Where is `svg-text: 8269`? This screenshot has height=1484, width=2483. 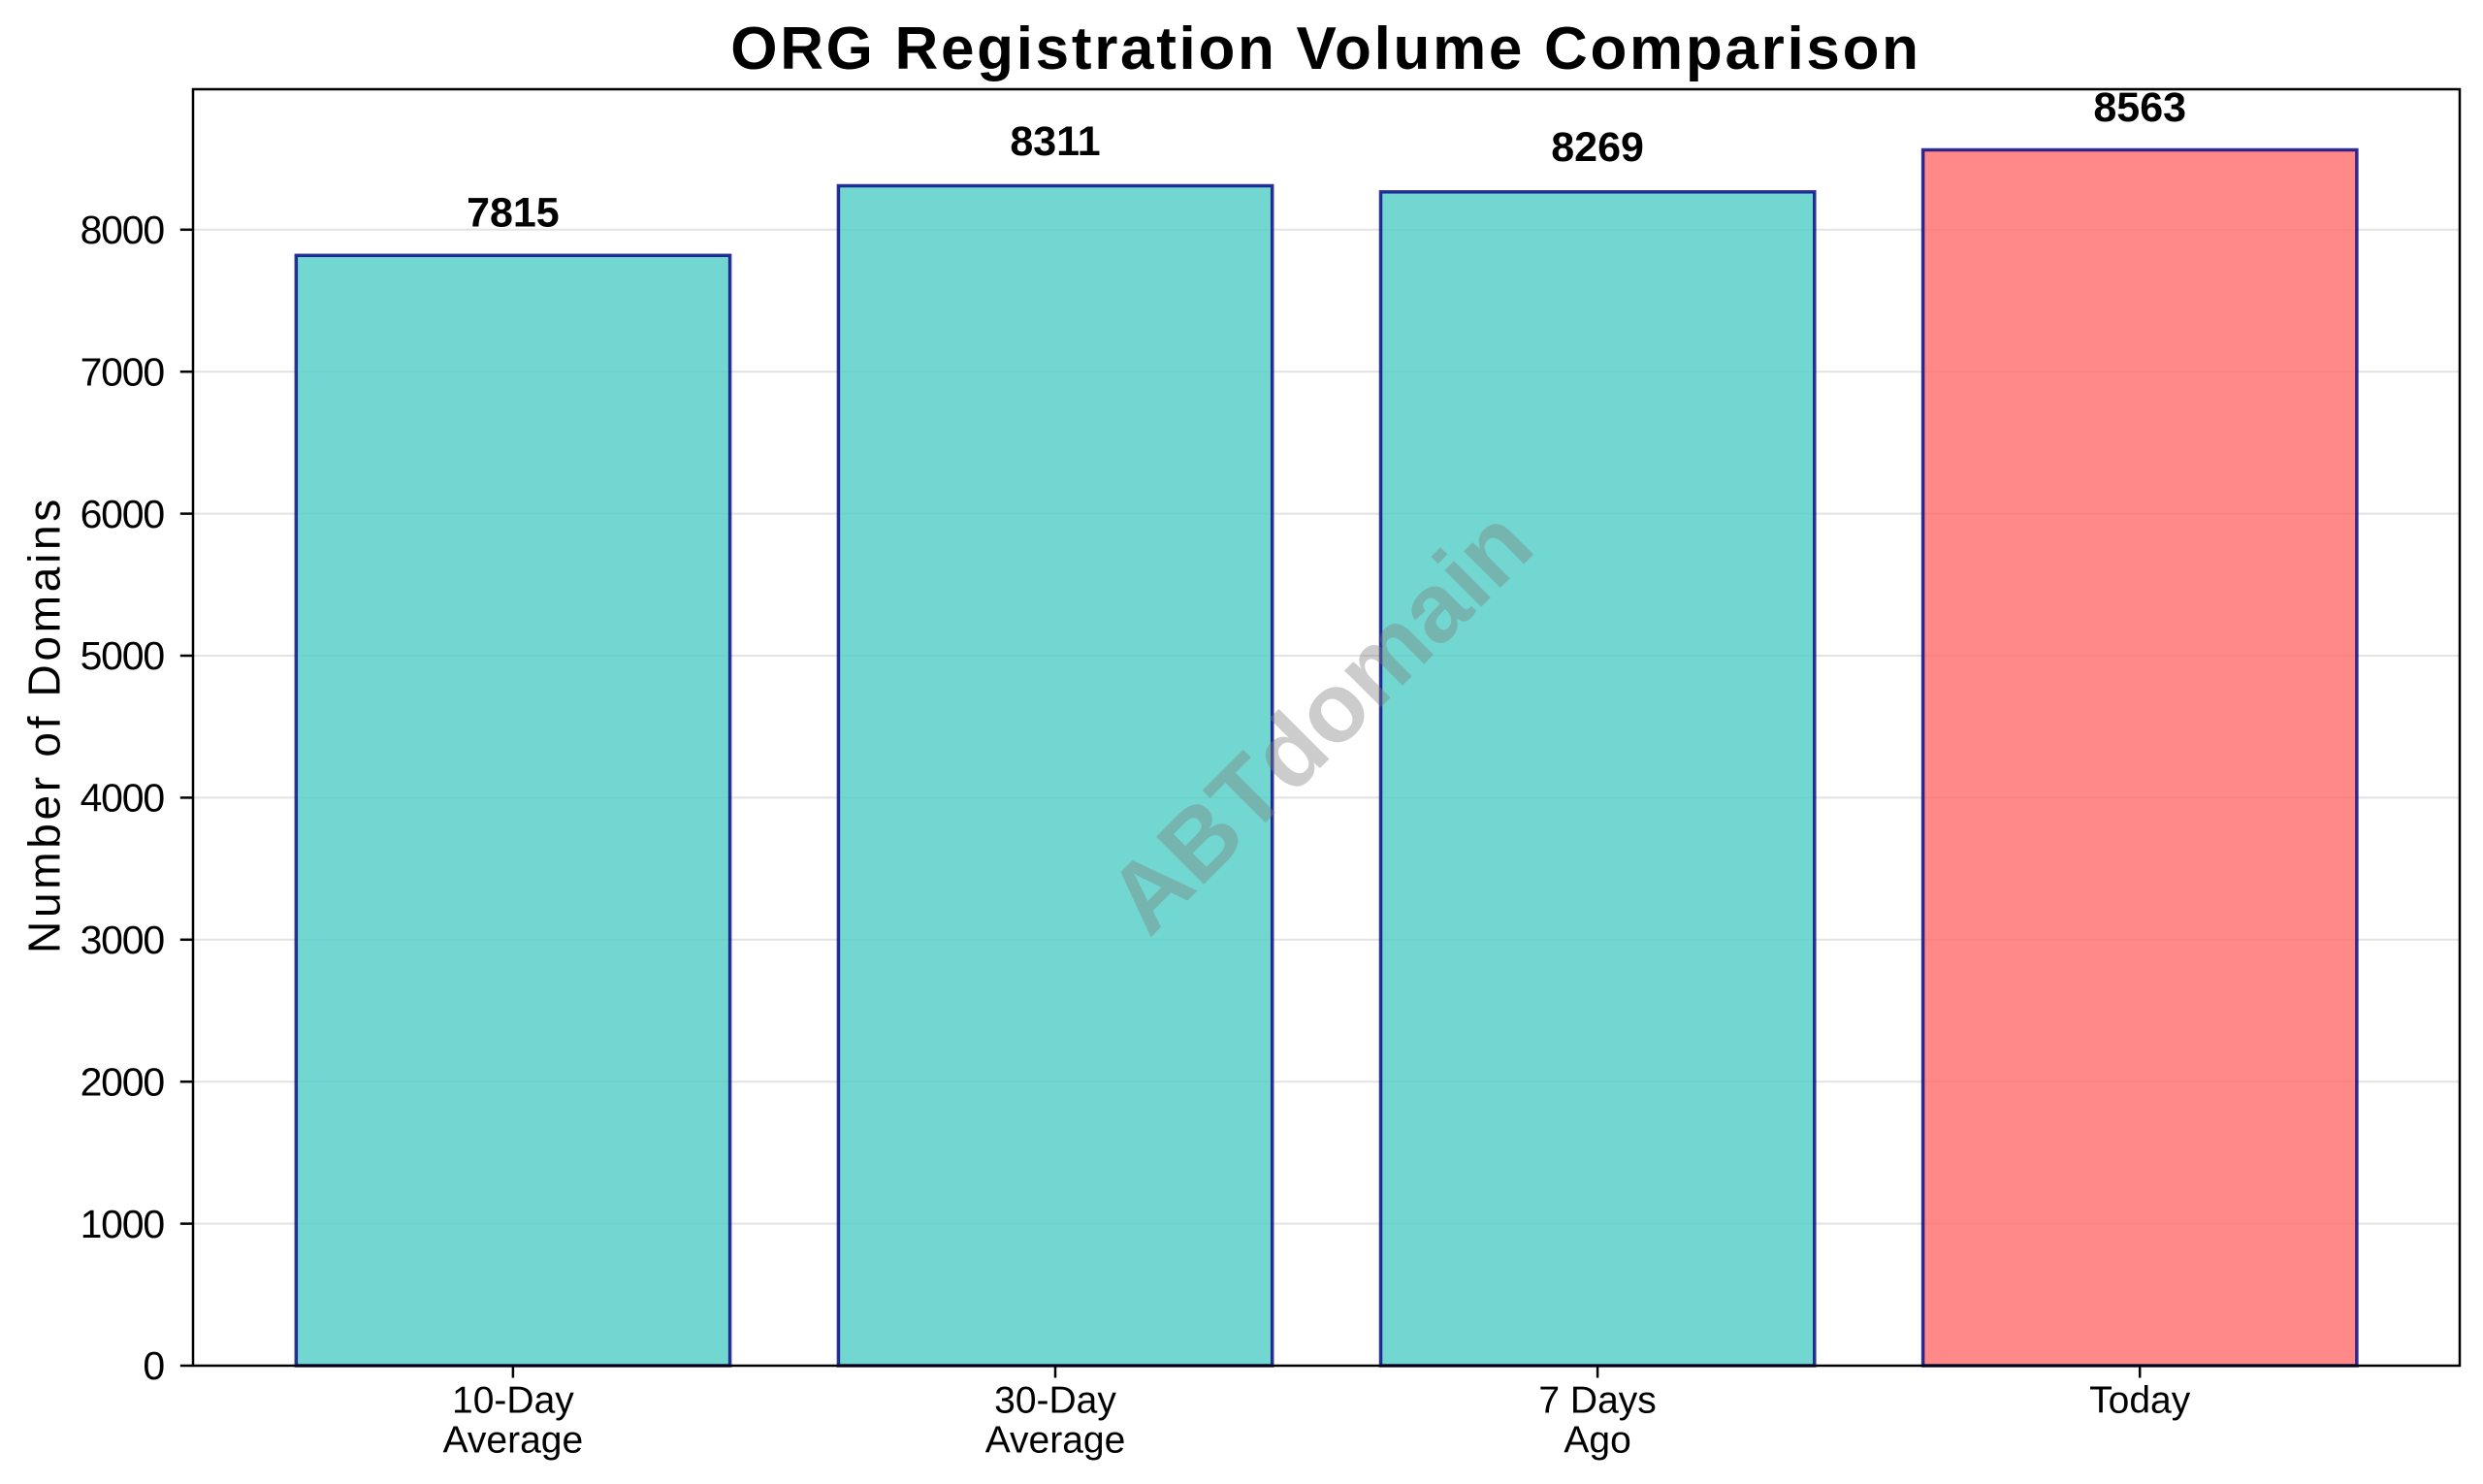
svg-text: 8269 is located at coordinates (1598, 147).